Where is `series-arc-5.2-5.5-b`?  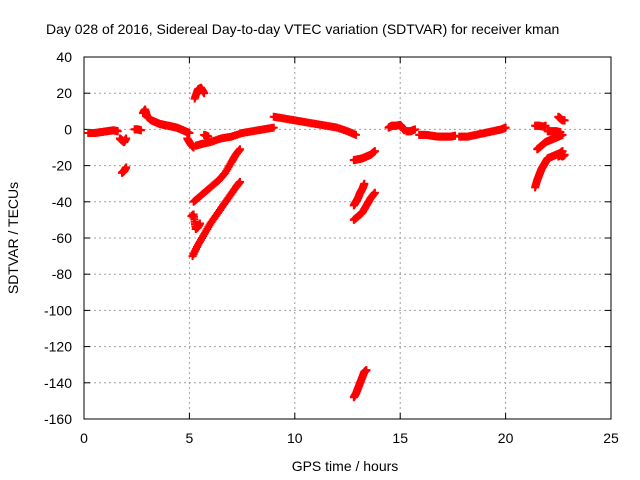
series-arc-5.2-5.5-b is located at coordinates (195, 221).